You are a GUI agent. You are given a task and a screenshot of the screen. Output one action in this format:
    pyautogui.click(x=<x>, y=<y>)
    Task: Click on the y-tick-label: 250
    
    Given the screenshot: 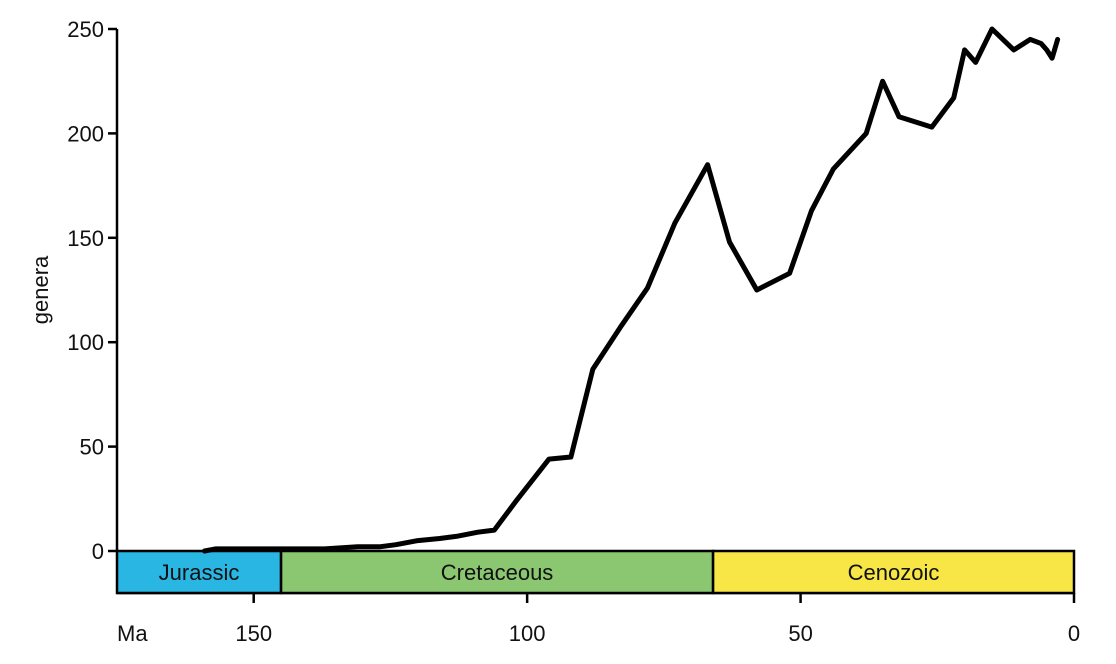 What is the action you would take?
    pyautogui.click(x=85, y=29)
    